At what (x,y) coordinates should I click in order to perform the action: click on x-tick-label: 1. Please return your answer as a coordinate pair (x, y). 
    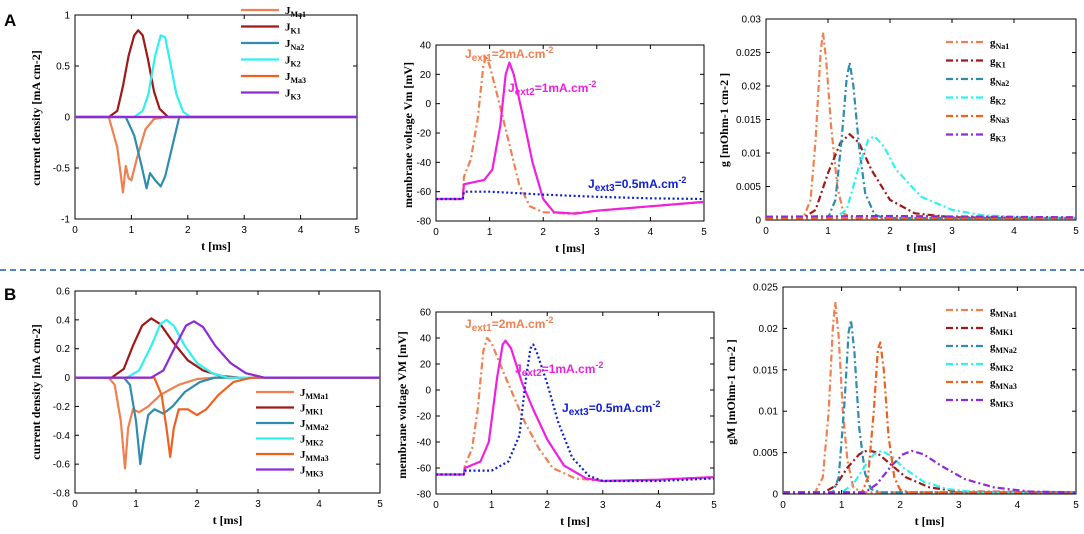
    Looking at the image, I should click on (492, 505).